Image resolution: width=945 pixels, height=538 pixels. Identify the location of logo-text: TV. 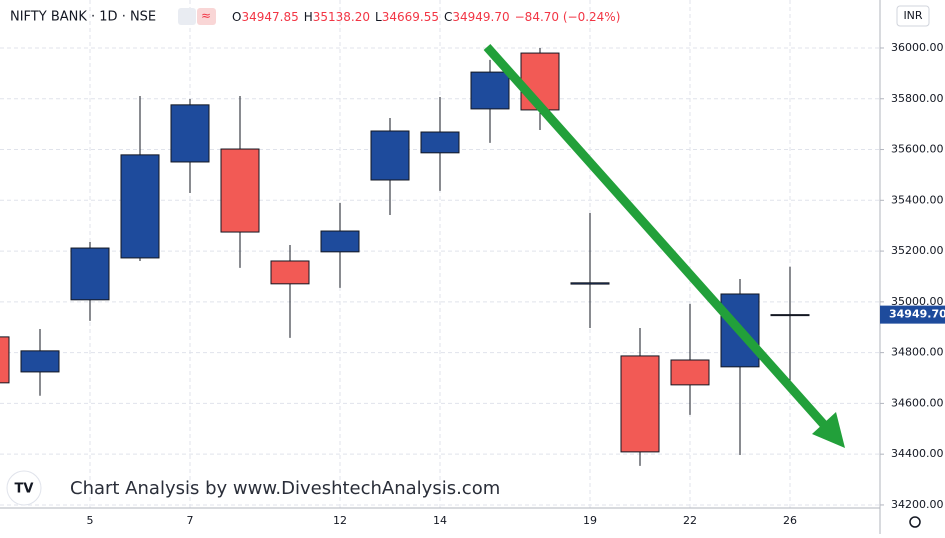
(24, 489).